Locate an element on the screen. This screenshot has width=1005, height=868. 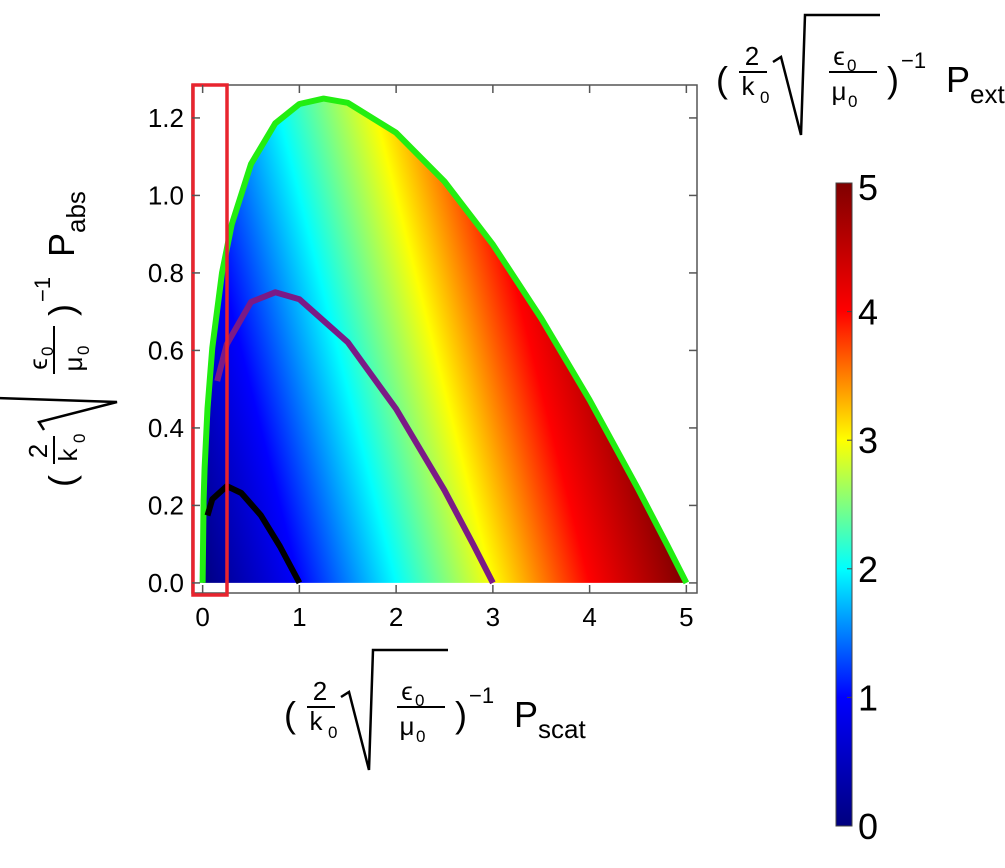
y-axis-label-part: k is located at coordinates (68, 455).